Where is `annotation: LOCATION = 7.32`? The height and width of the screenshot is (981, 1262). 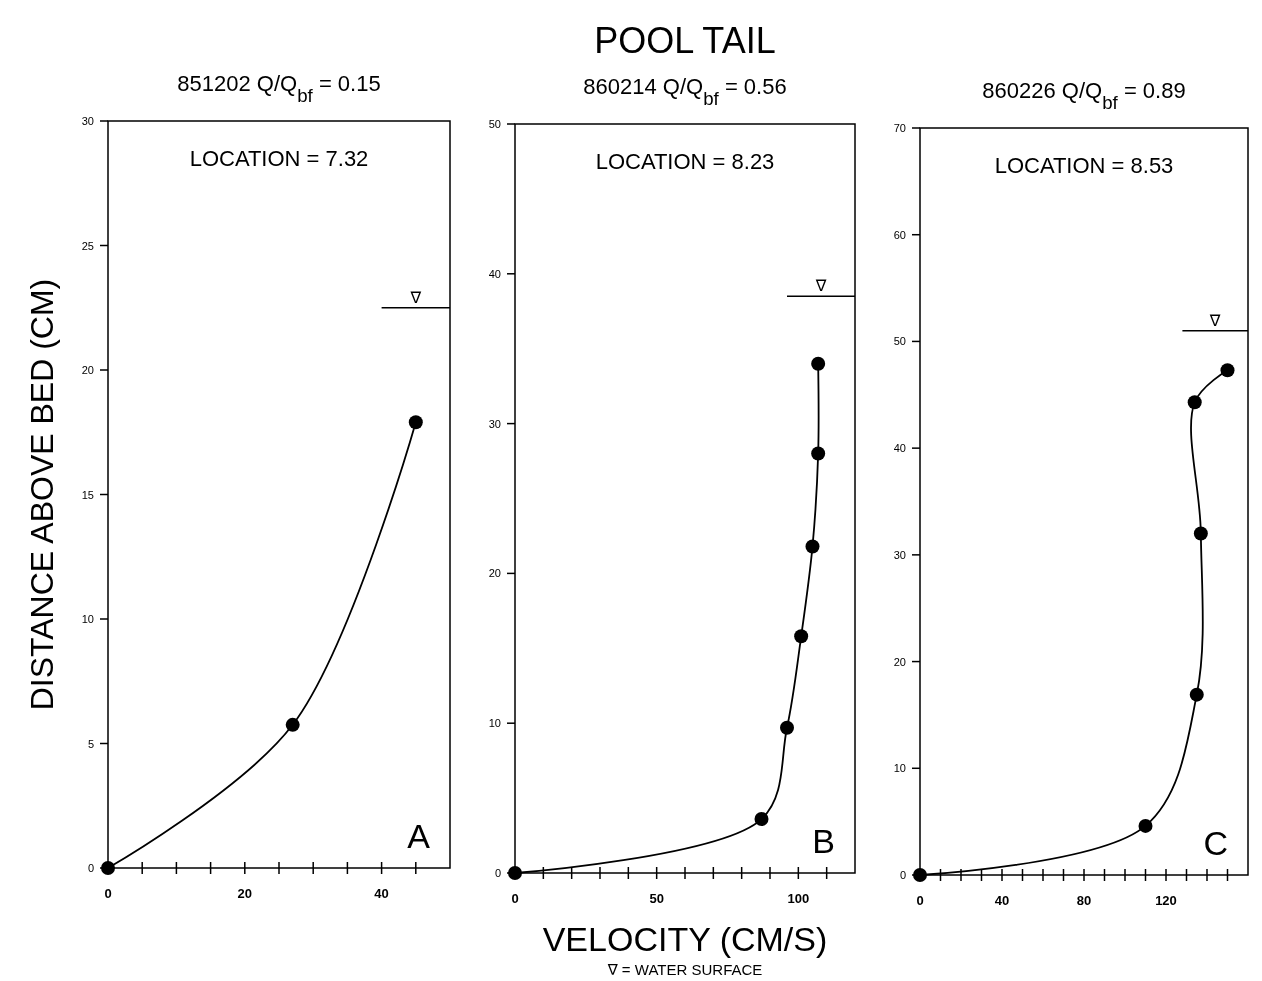 annotation: LOCATION = 7.32 is located at coordinates (279, 158).